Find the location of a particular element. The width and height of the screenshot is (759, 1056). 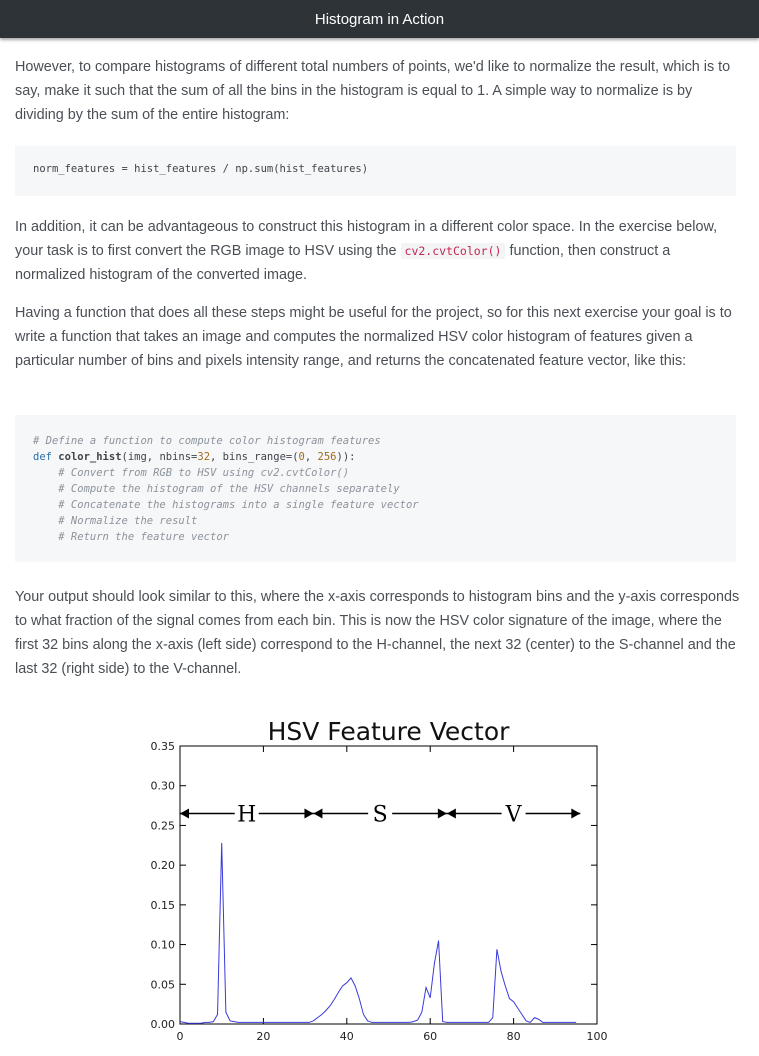

code-text: , is located at coordinates (311, 457).